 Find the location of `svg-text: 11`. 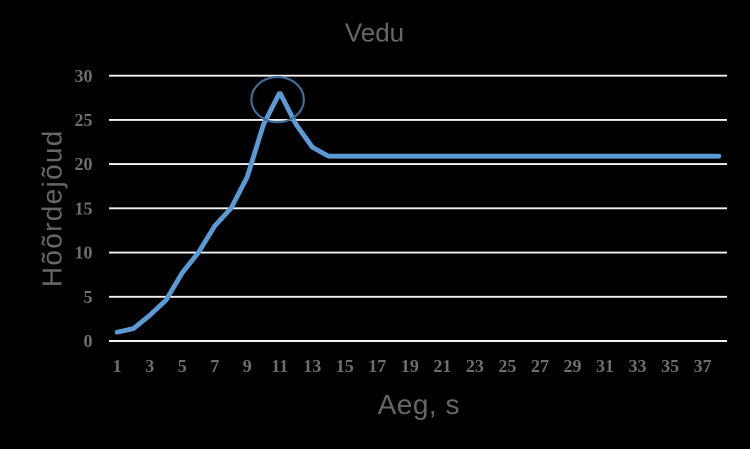

svg-text: 11 is located at coordinates (279, 366).